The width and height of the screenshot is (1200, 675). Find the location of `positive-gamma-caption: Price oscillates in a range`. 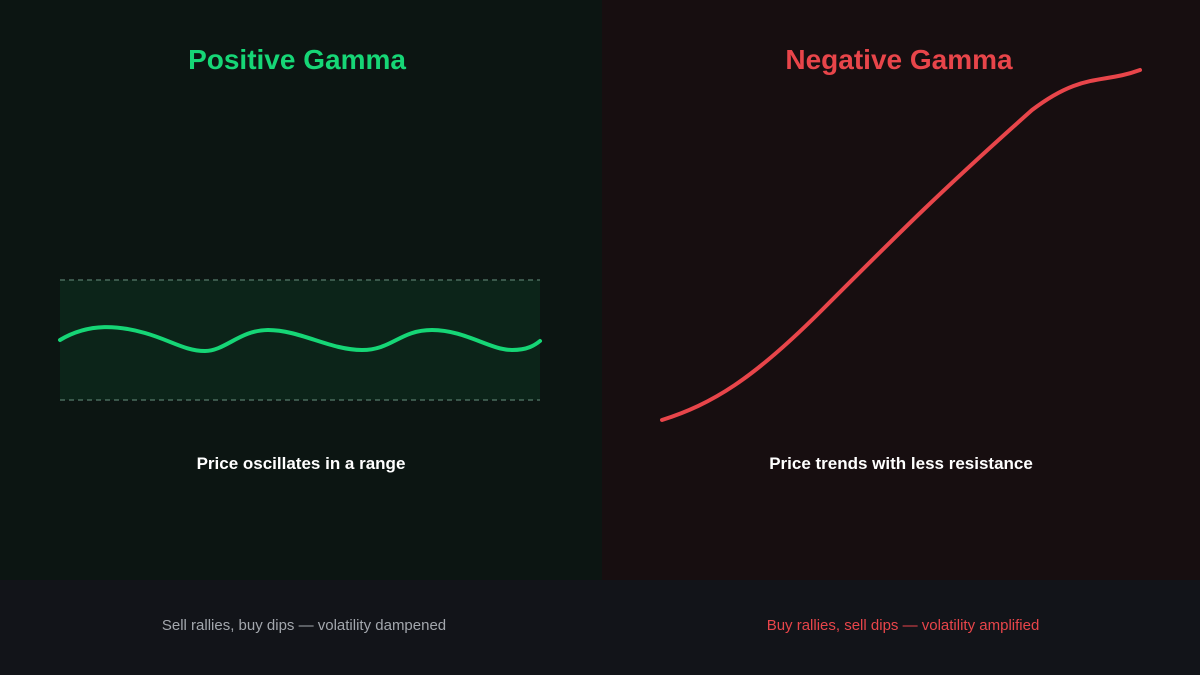

positive-gamma-caption: Price oscillates in a range is located at coordinates (301, 463).